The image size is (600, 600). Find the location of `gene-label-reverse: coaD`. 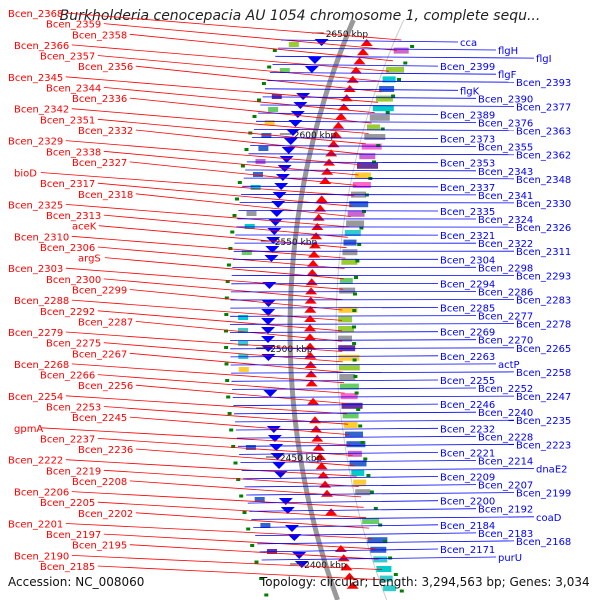

gene-label-reverse: coaD is located at coordinates (549, 518).